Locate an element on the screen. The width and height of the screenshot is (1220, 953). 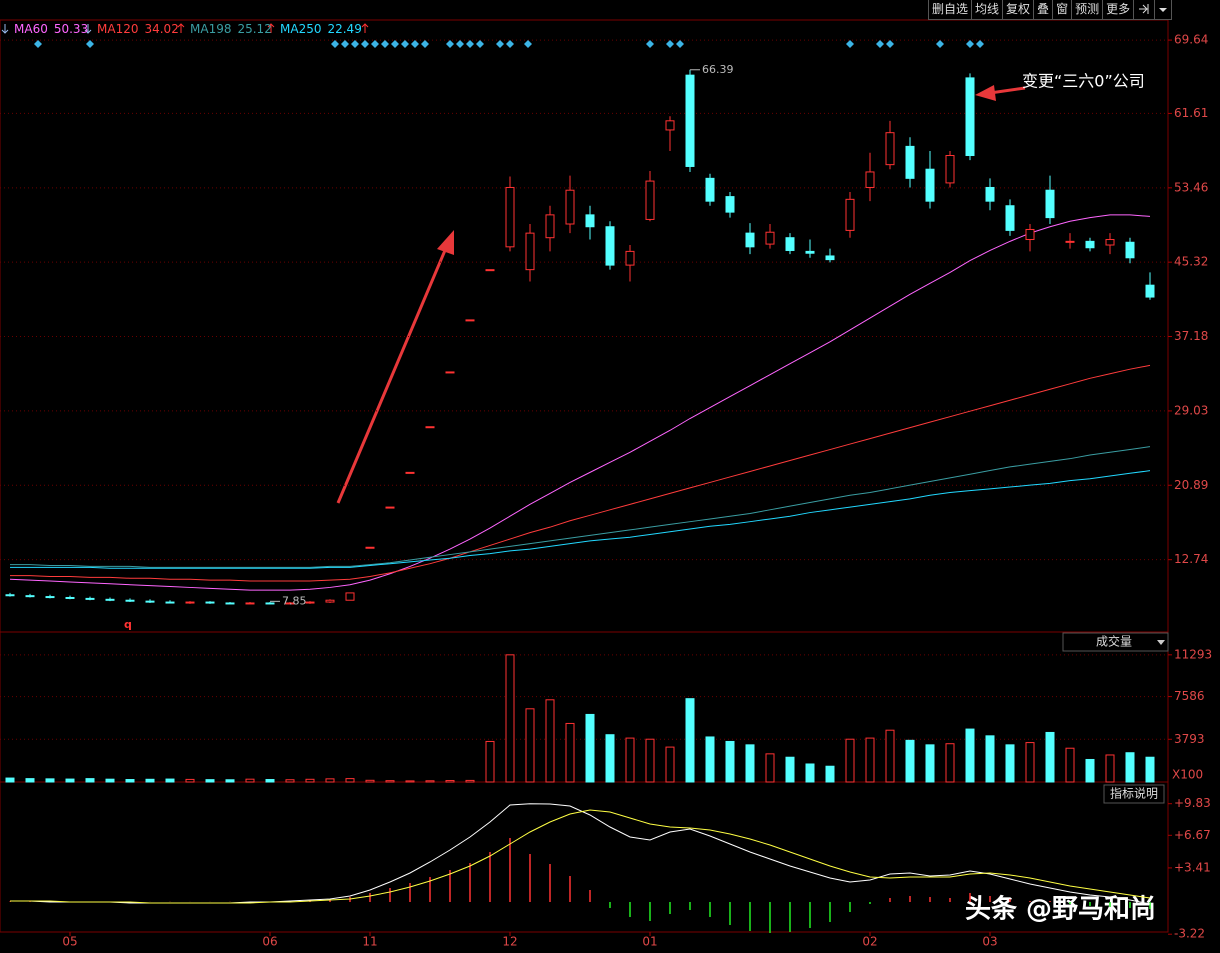
toolbar-dropdown is located at coordinates (1164, 9).